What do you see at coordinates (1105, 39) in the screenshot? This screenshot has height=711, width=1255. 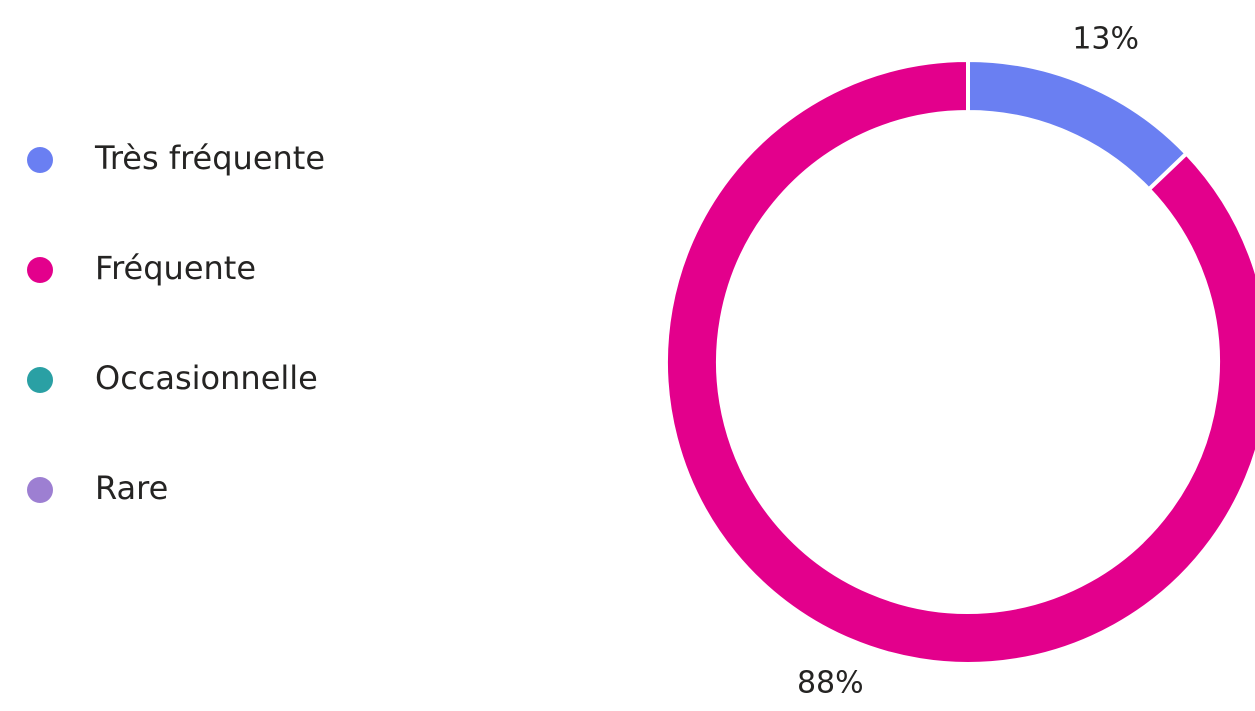 I see `data-label: 13%` at bounding box center [1105, 39].